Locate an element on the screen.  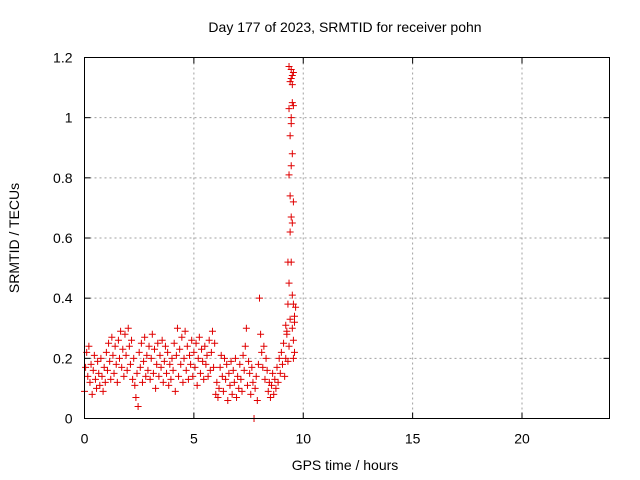
x-axis-label: GPS time / hours is located at coordinates (345, 465).